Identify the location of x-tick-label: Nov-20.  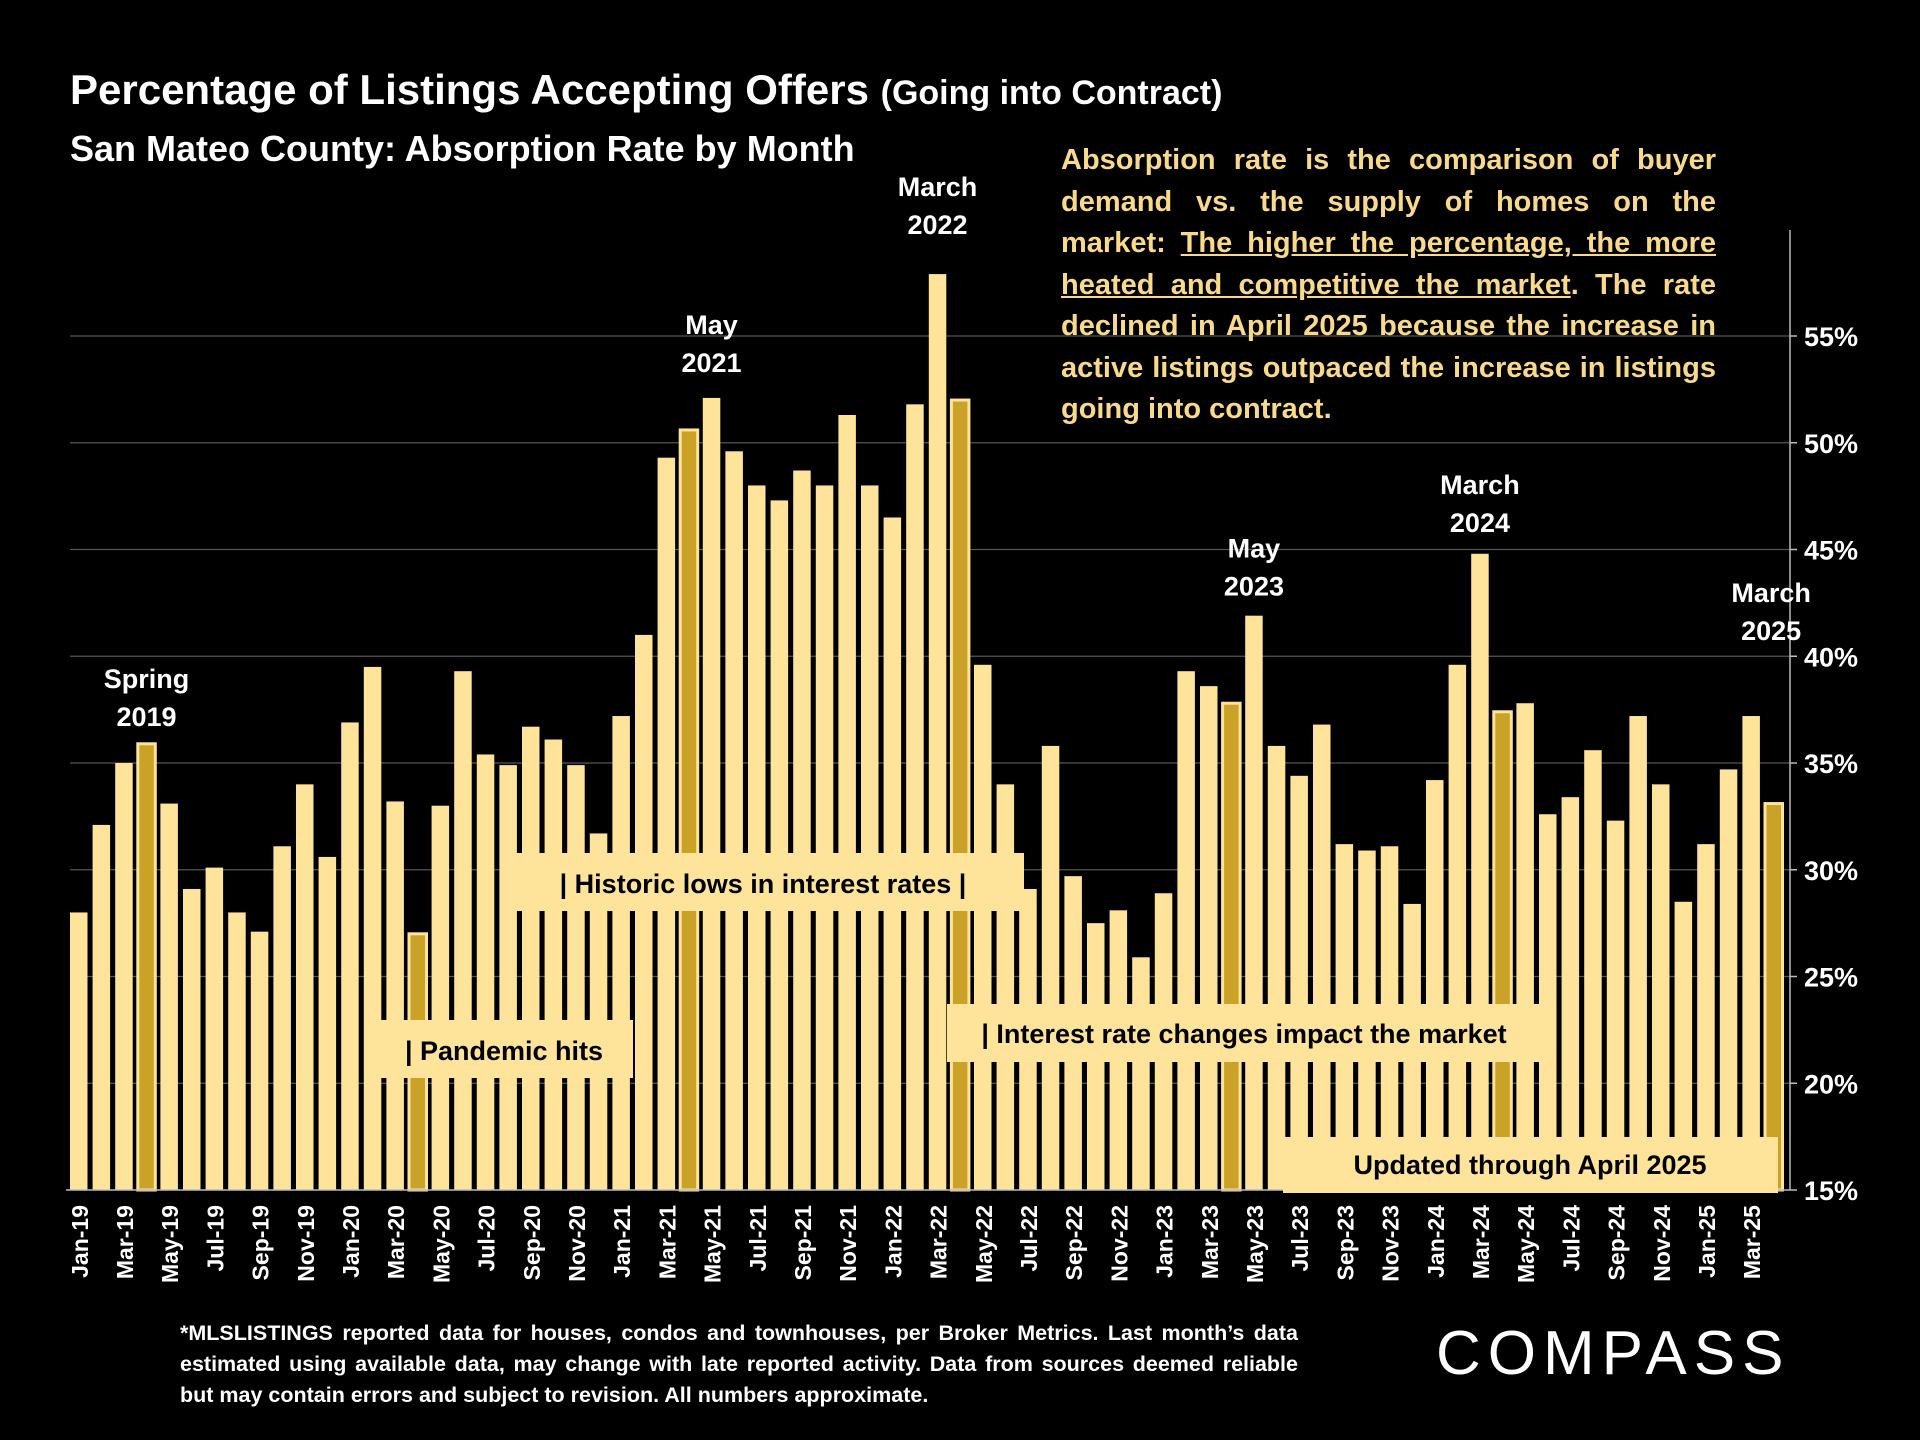
(577, 1243).